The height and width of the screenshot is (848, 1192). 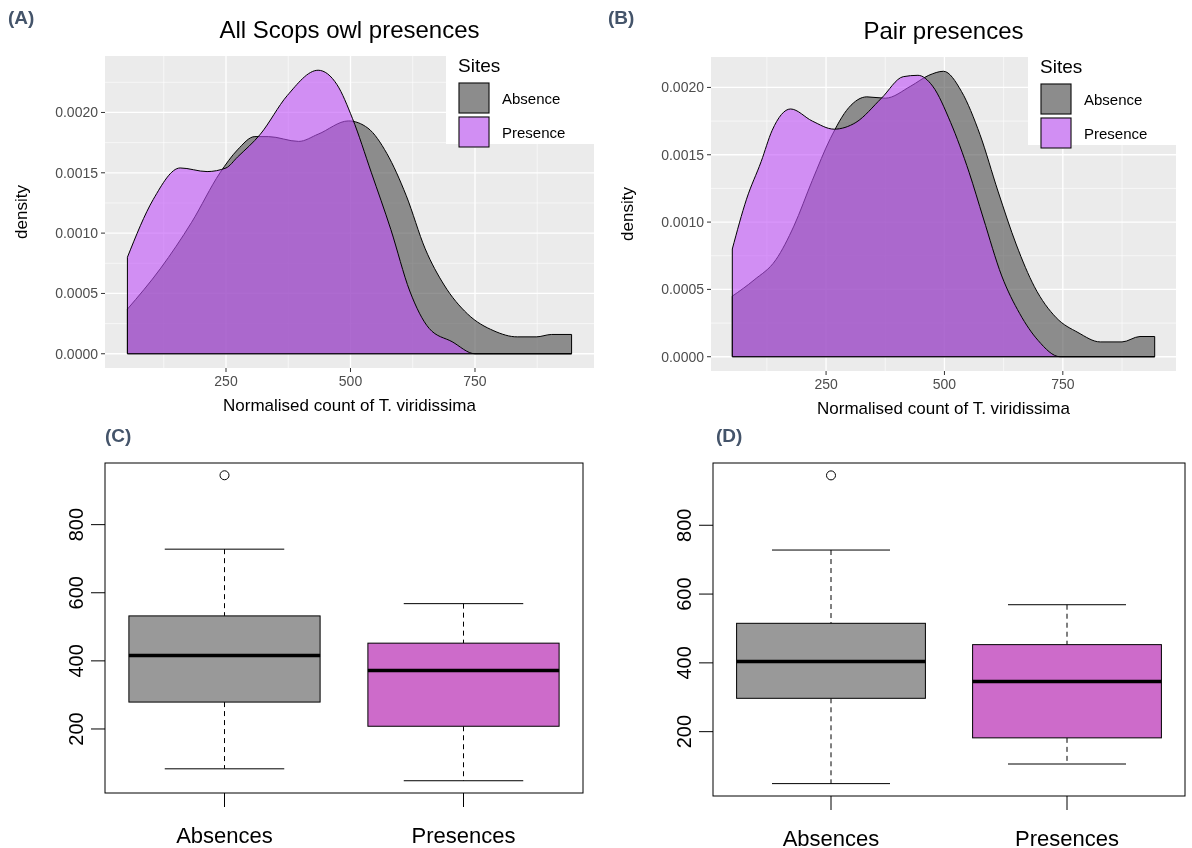 I want to click on text: (D), so click(x=729, y=435).